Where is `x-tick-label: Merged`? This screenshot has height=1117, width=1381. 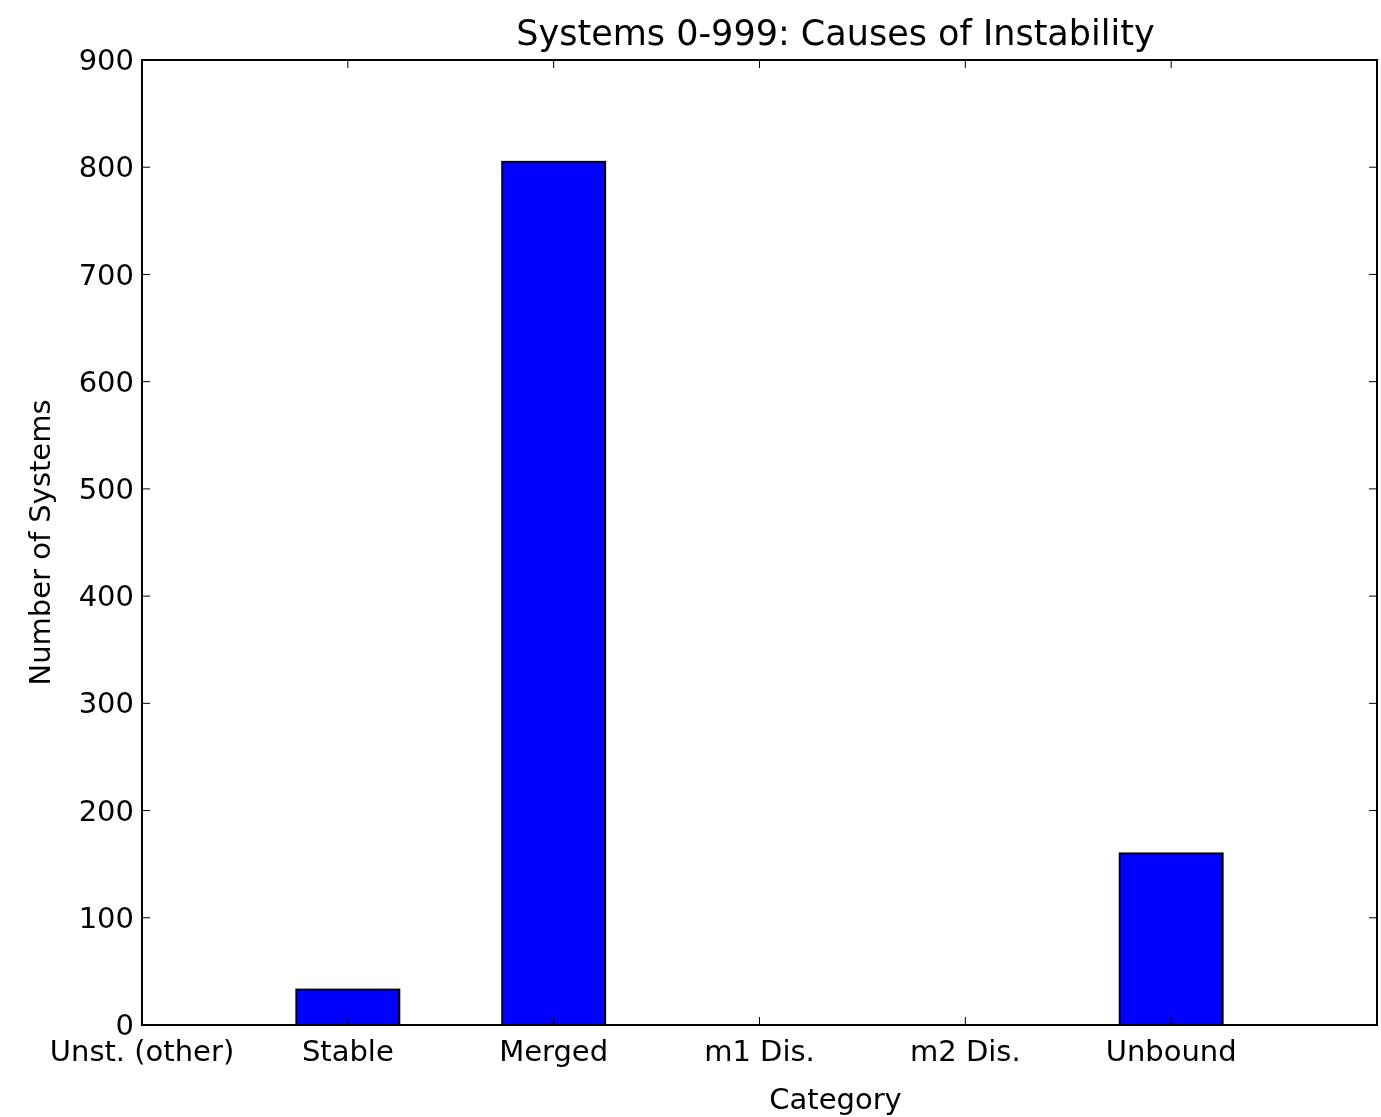 x-tick-label: Merged is located at coordinates (554, 1051).